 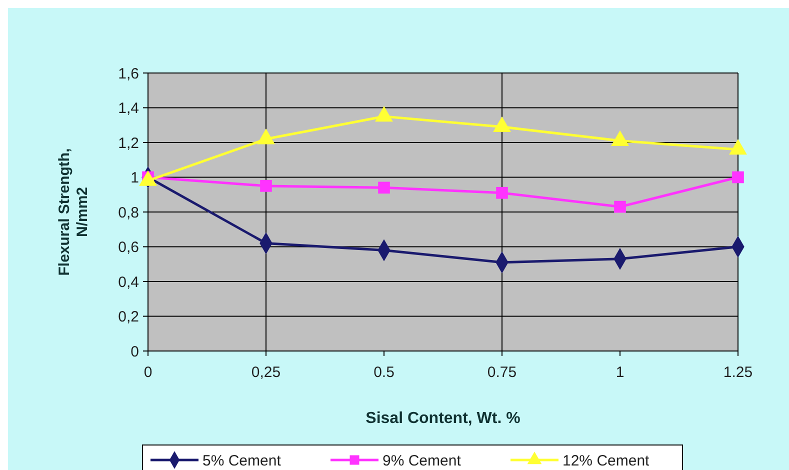 I want to click on legend-label: 12% Cement, so click(x=606, y=461).